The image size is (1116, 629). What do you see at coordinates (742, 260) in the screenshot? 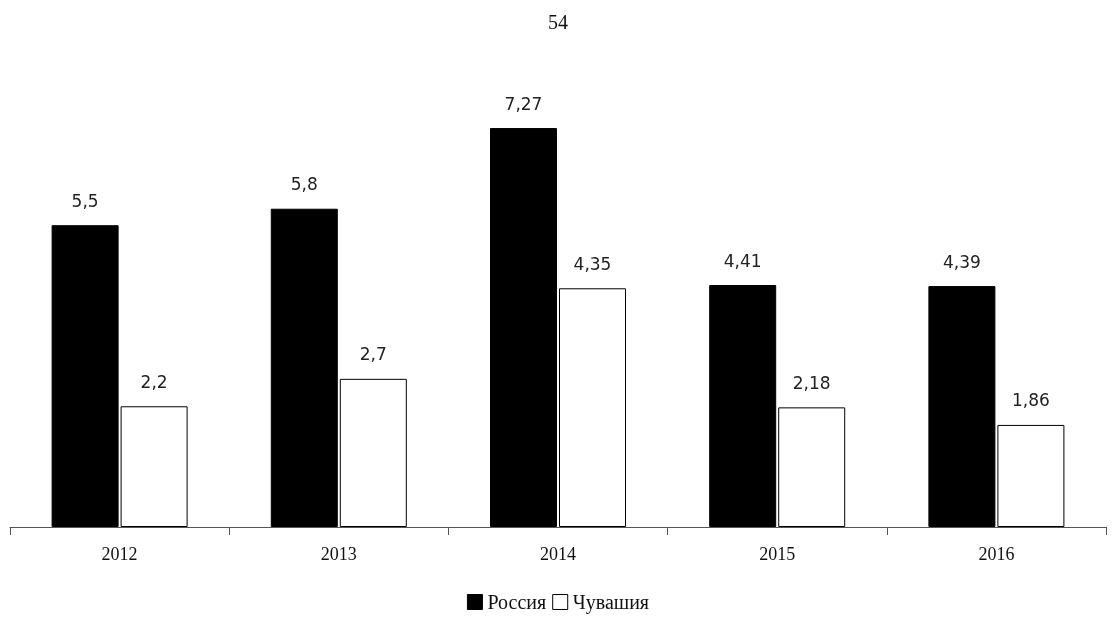
I see `data-label: 4,41` at bounding box center [742, 260].